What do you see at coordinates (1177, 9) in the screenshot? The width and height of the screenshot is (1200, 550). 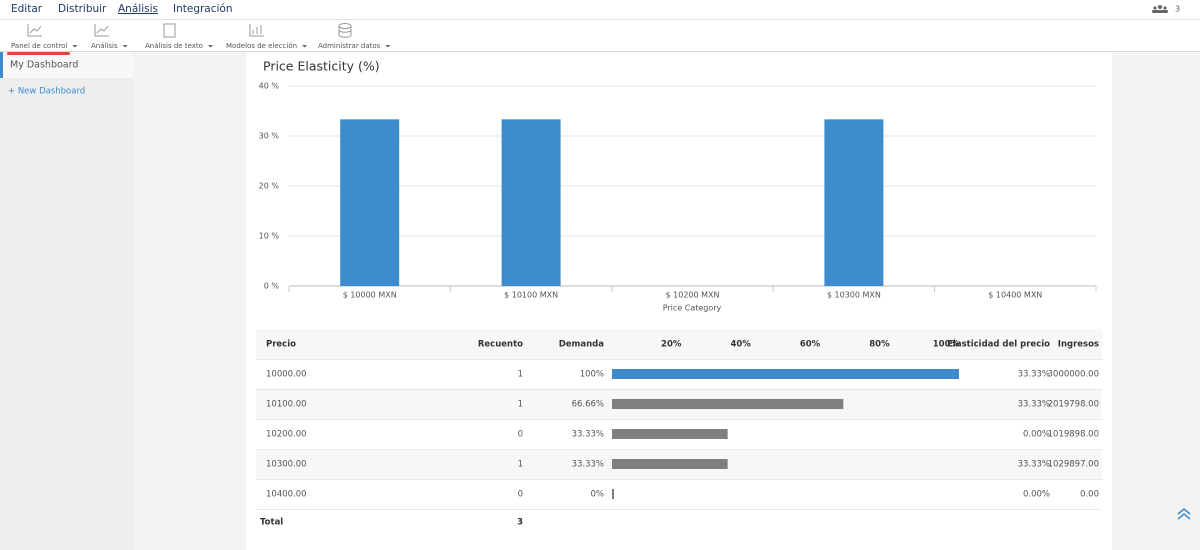 I see `user-count: 3` at bounding box center [1177, 9].